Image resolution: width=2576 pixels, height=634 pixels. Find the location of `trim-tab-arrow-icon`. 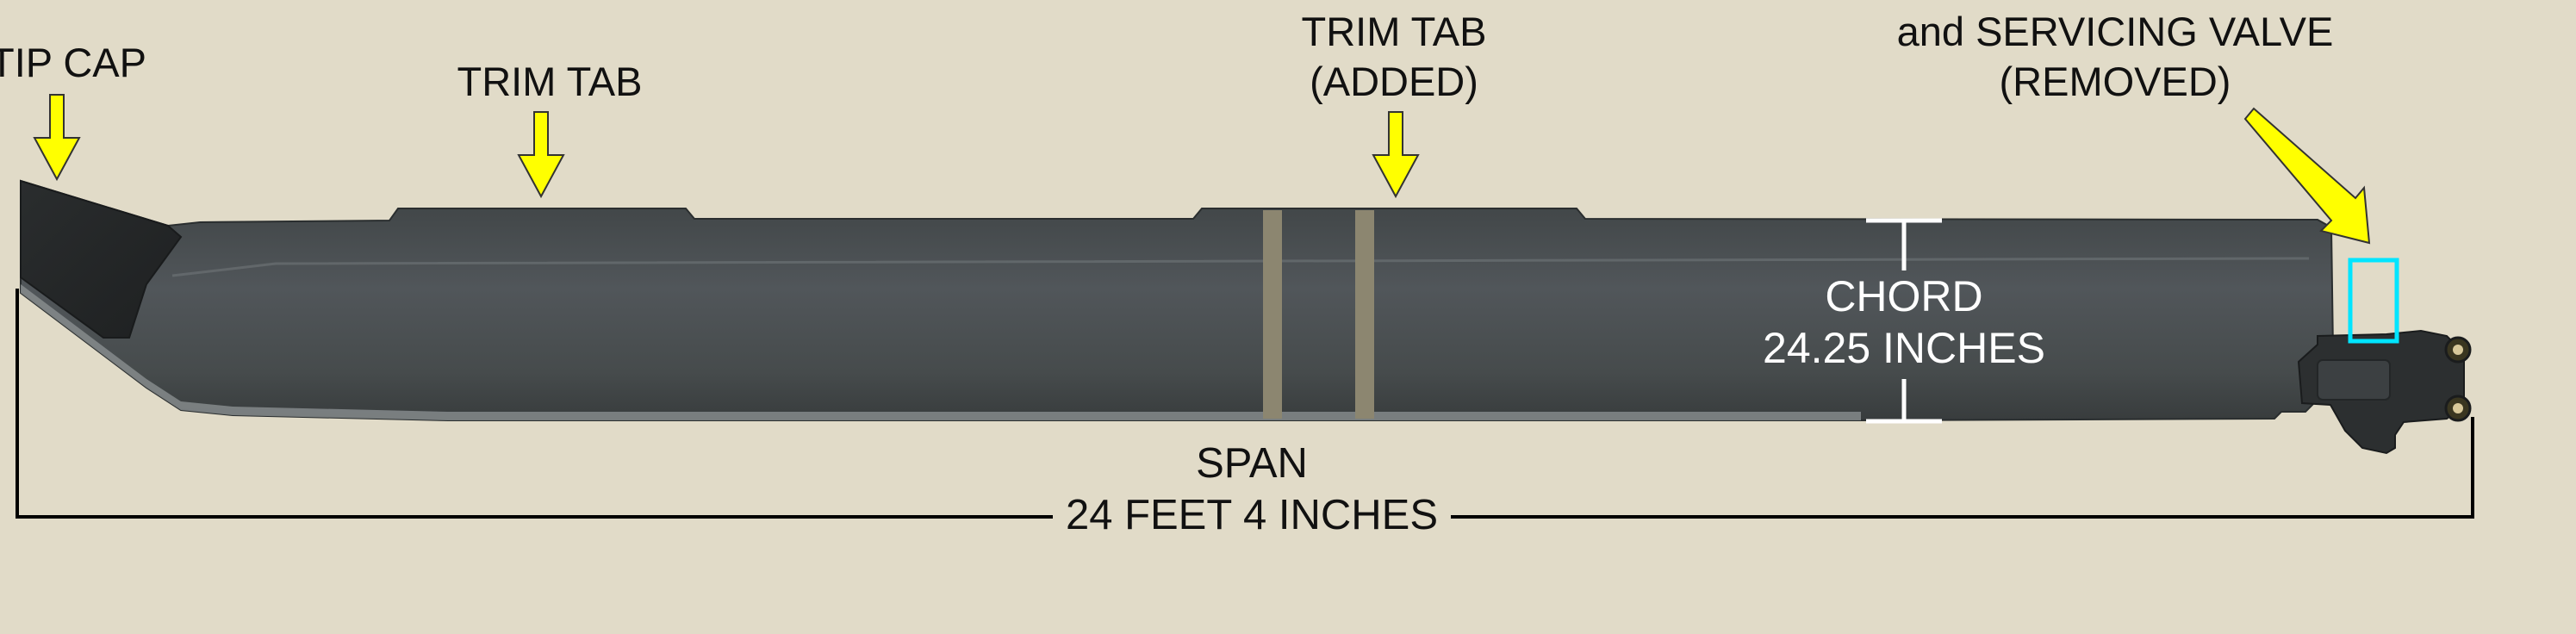

trim-tab-arrow-icon is located at coordinates (541, 155).